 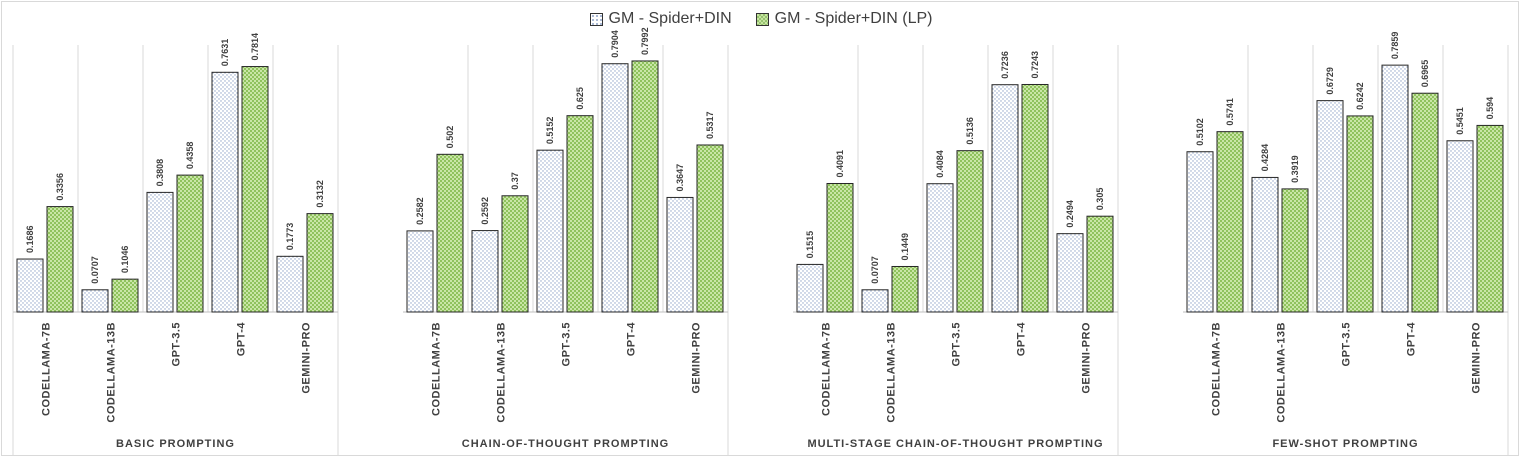 I want to click on data-label: 0.7904, so click(x=615, y=44).